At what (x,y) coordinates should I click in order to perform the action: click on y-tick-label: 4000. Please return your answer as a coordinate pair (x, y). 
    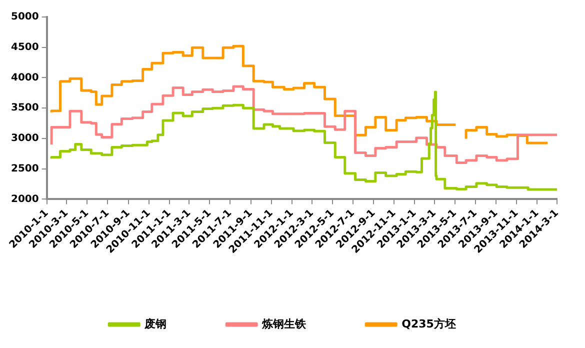
    Looking at the image, I should click on (24, 78).